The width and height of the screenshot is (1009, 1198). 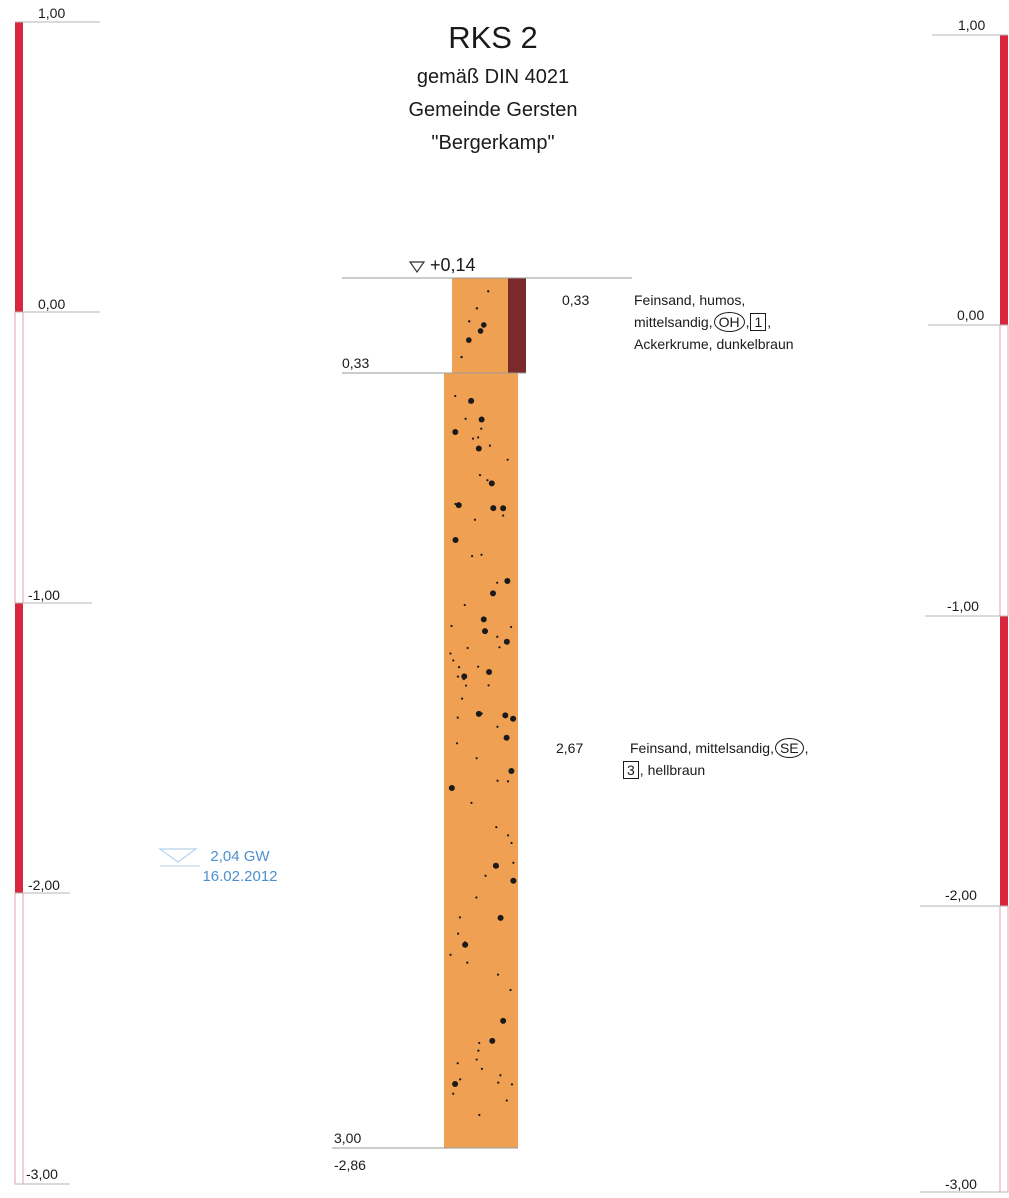 What do you see at coordinates (417, 267) in the screenshot?
I see `triangle-down-icon` at bounding box center [417, 267].